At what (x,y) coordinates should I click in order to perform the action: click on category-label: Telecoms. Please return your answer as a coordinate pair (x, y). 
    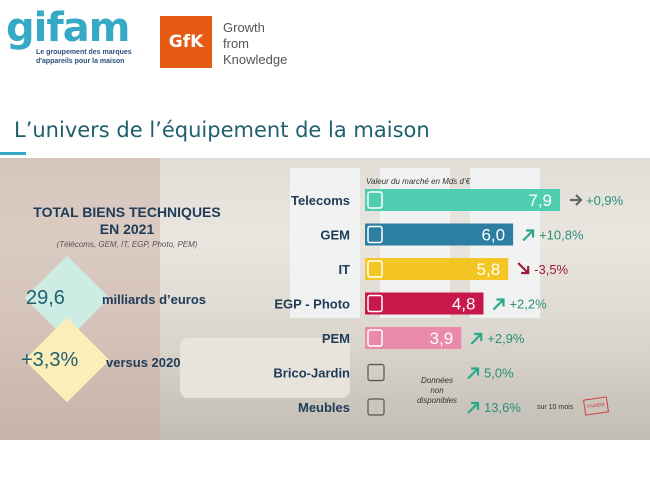
    Looking at the image, I should click on (320, 200).